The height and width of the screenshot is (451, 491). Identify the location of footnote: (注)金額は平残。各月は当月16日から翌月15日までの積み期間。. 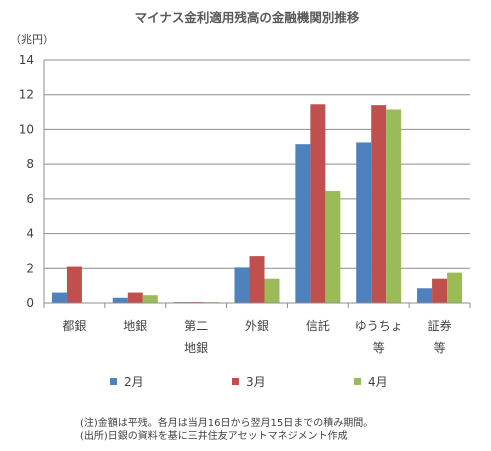
(226, 422).